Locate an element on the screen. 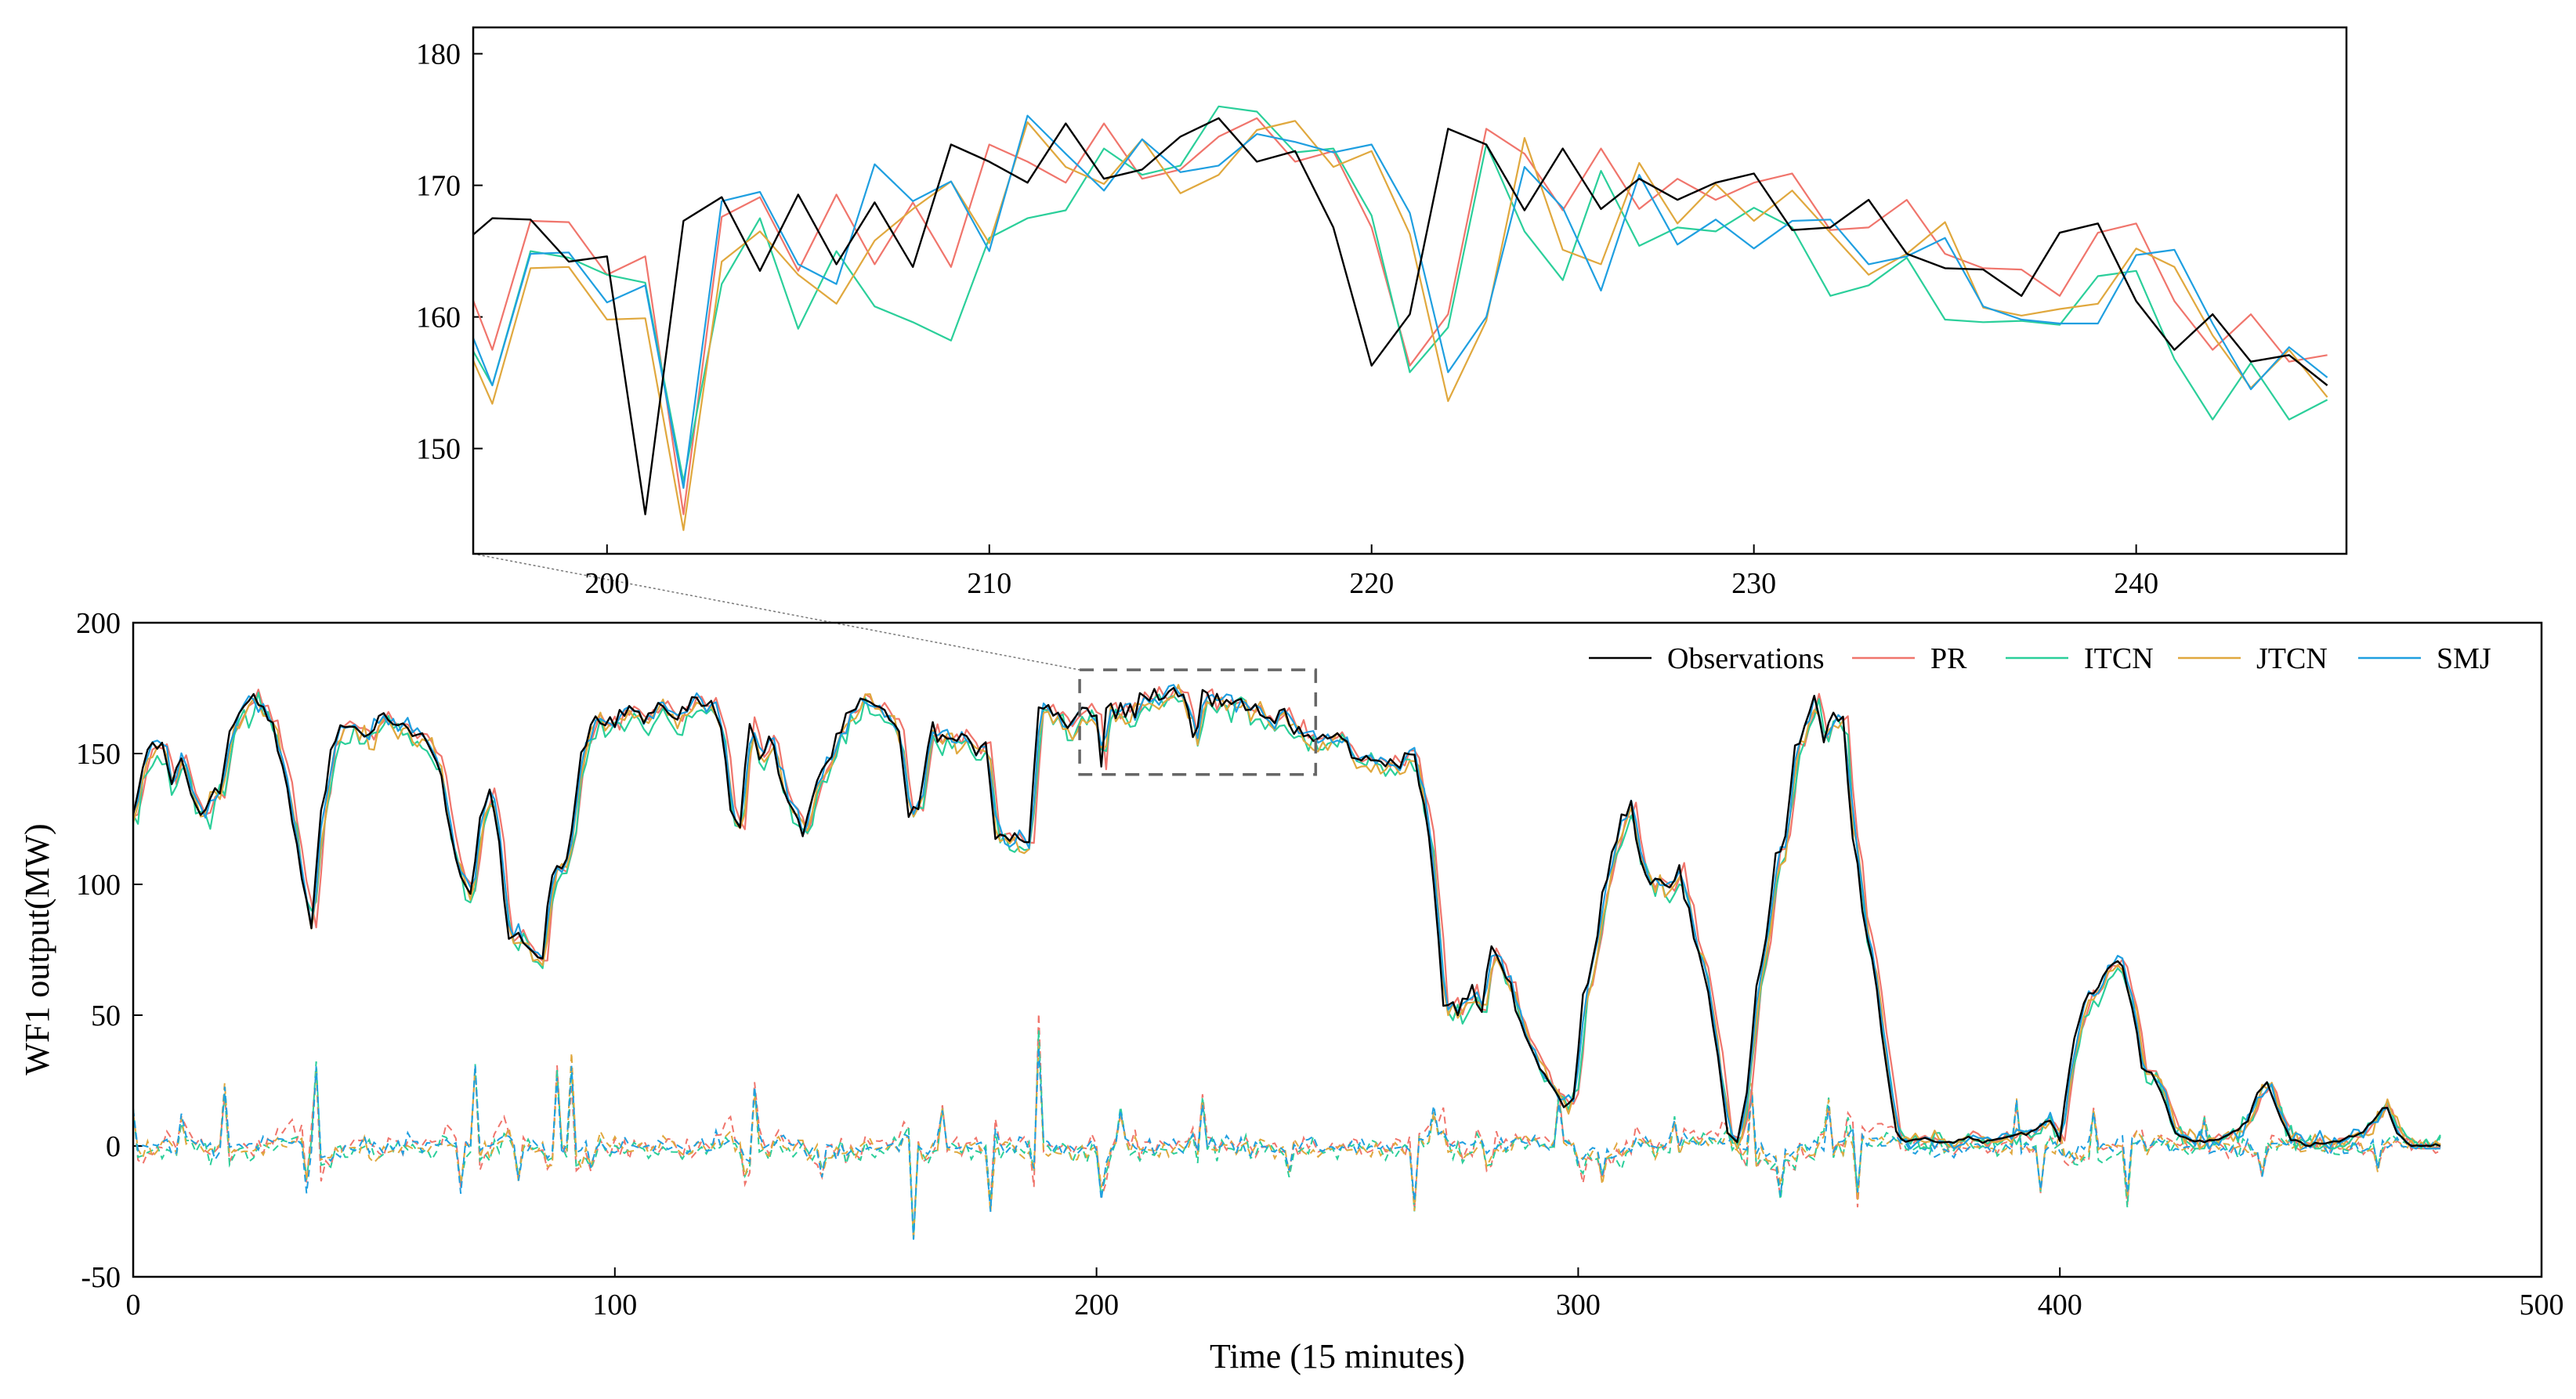 The image size is (2576, 1399). main-x-tick-label: 500 is located at coordinates (2542, 1305).